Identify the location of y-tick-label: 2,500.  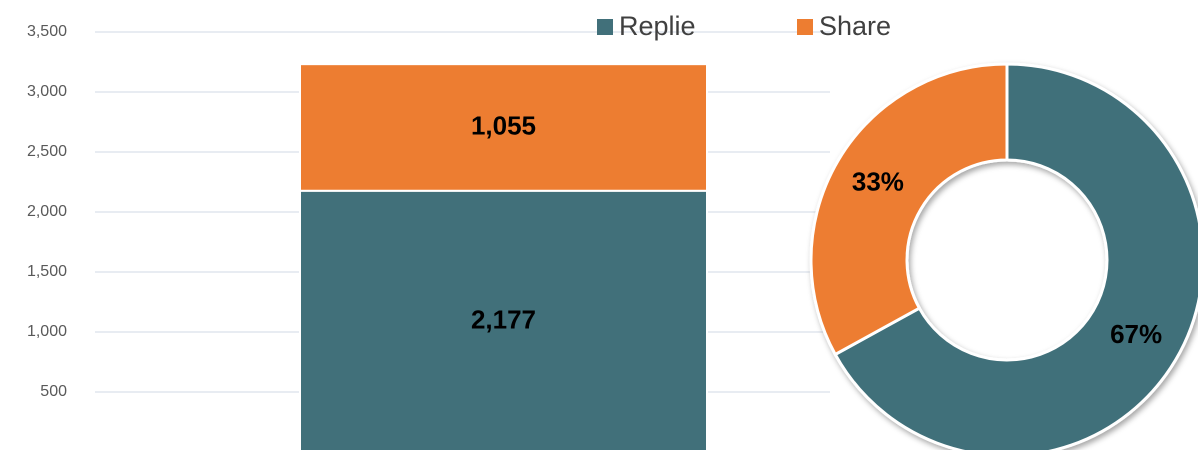
(47, 151).